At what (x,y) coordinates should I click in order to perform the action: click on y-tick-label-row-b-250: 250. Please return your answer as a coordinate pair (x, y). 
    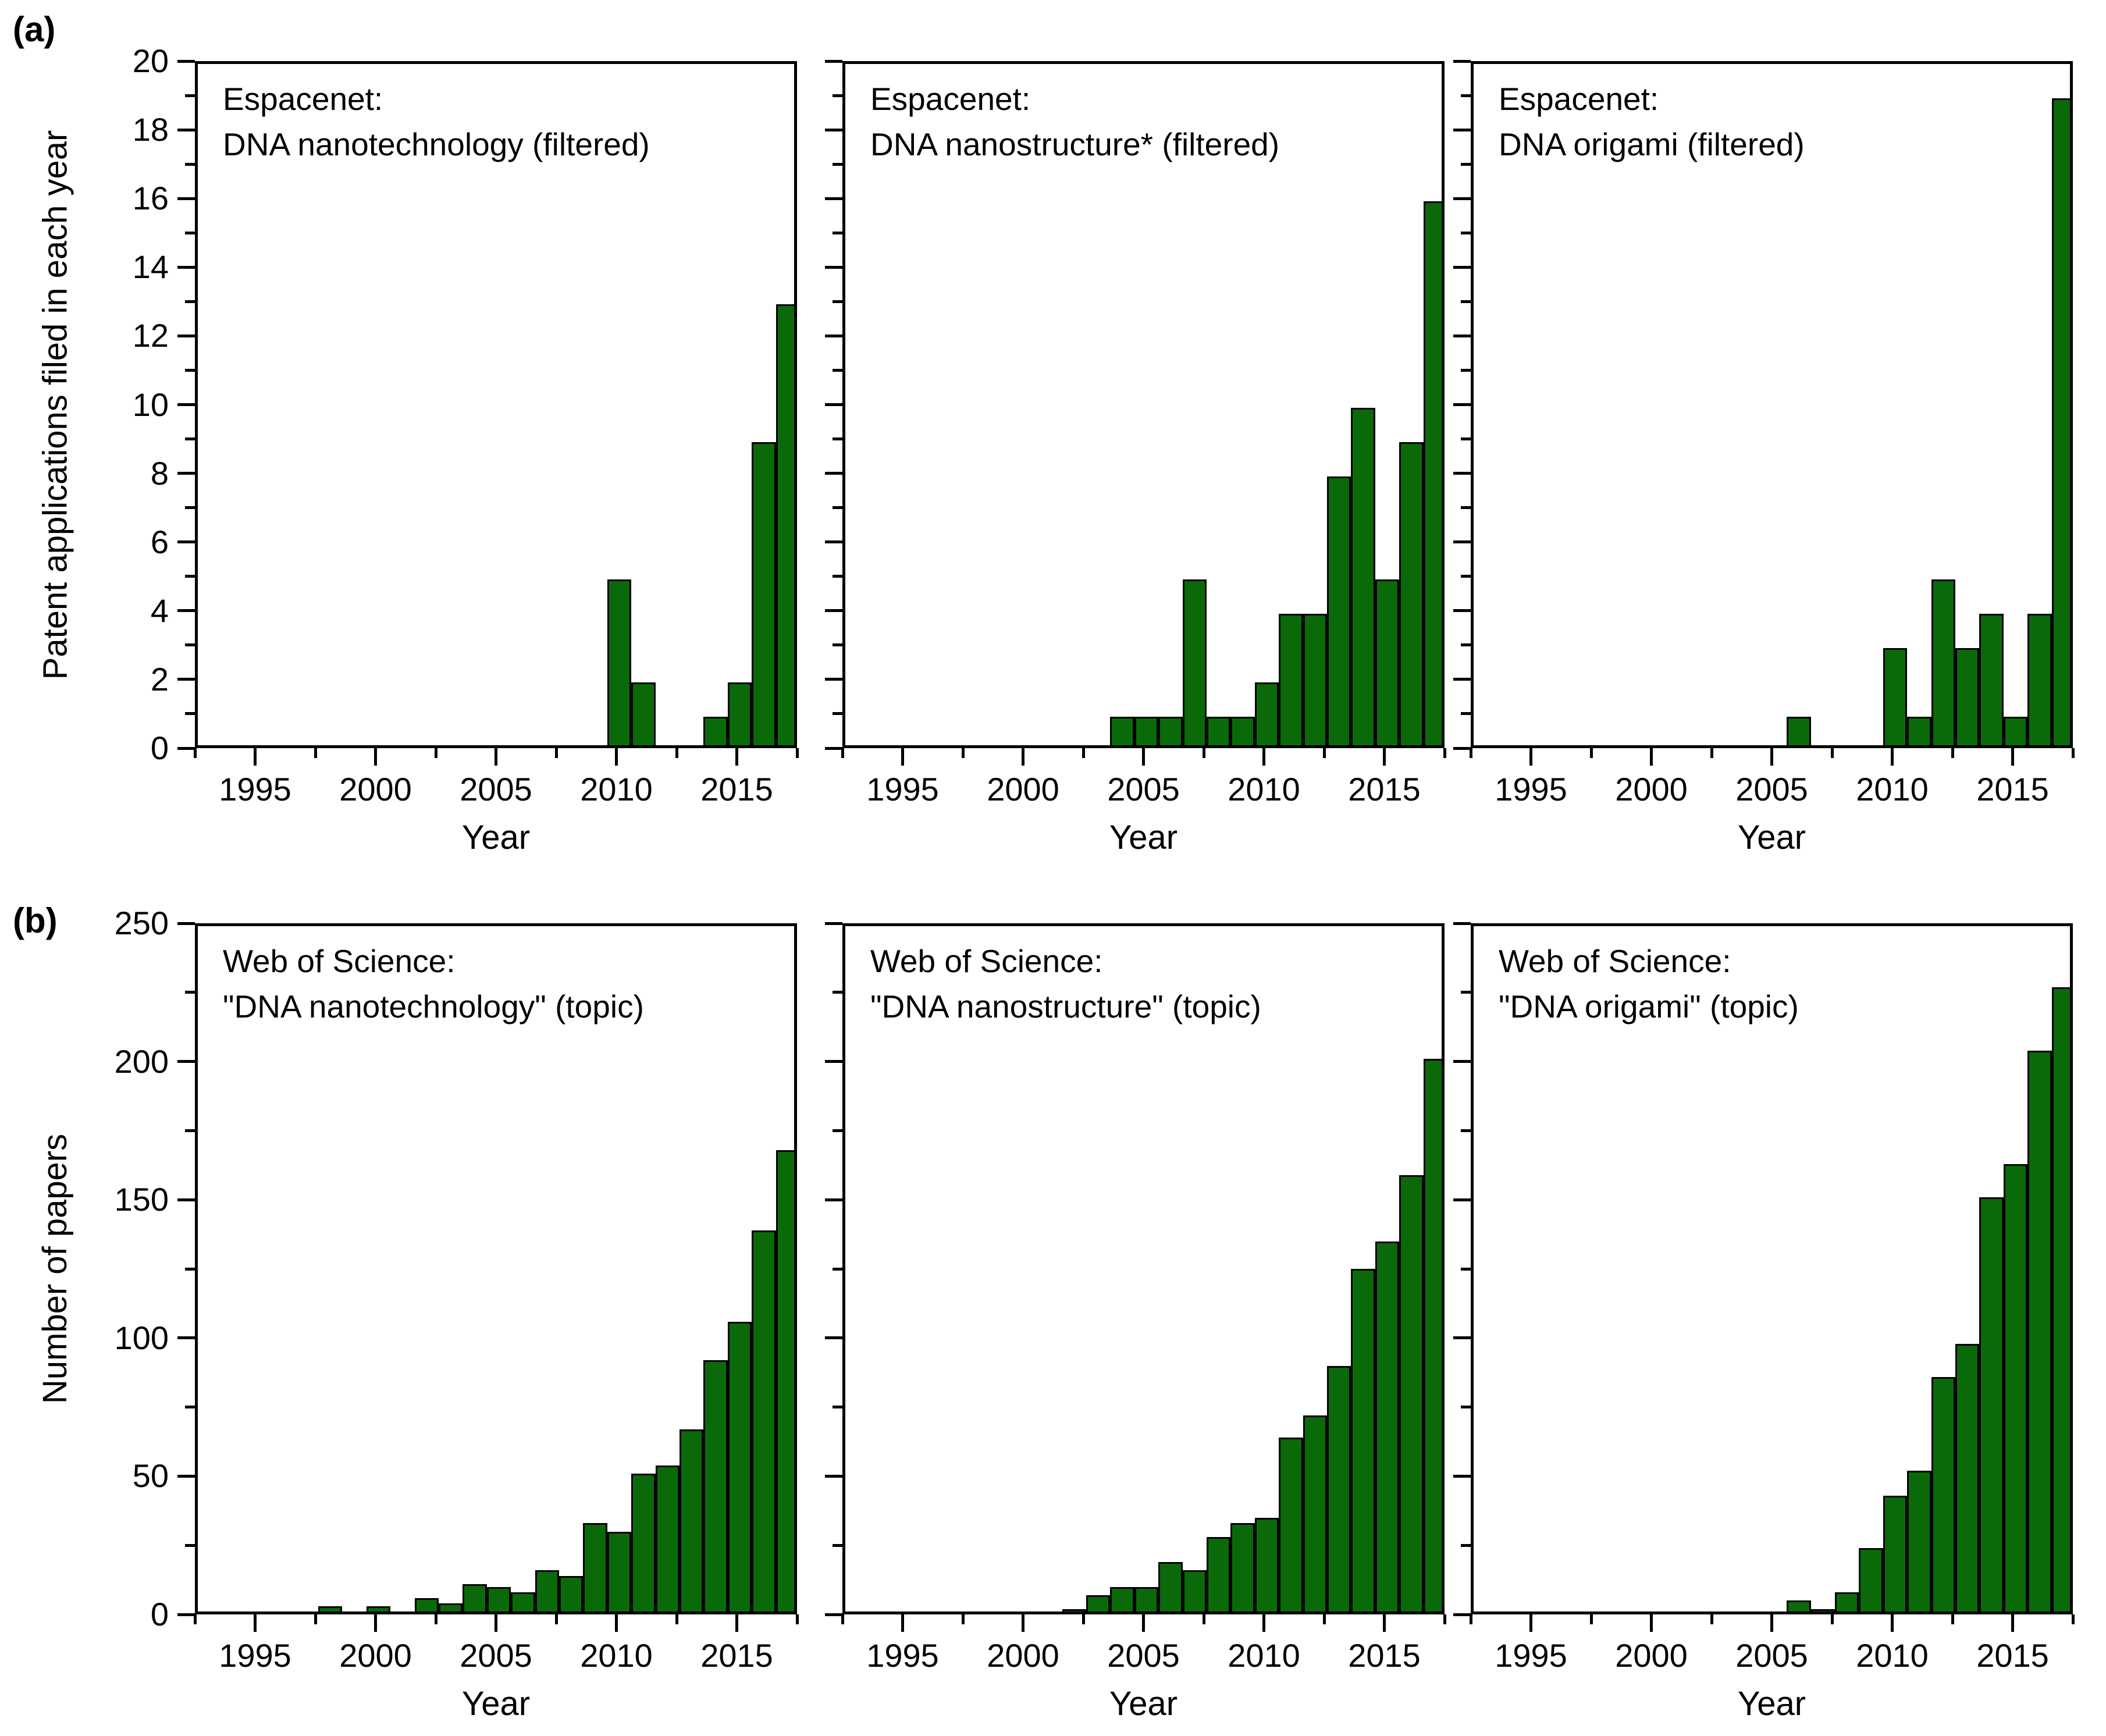
    Looking at the image, I should click on (141, 923).